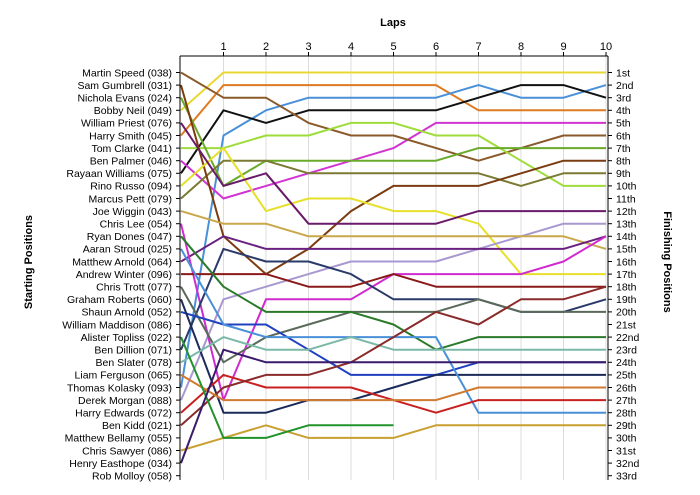 The image size is (700, 495). What do you see at coordinates (623, 149) in the screenshot?
I see `finishing-position-label: 7th` at bounding box center [623, 149].